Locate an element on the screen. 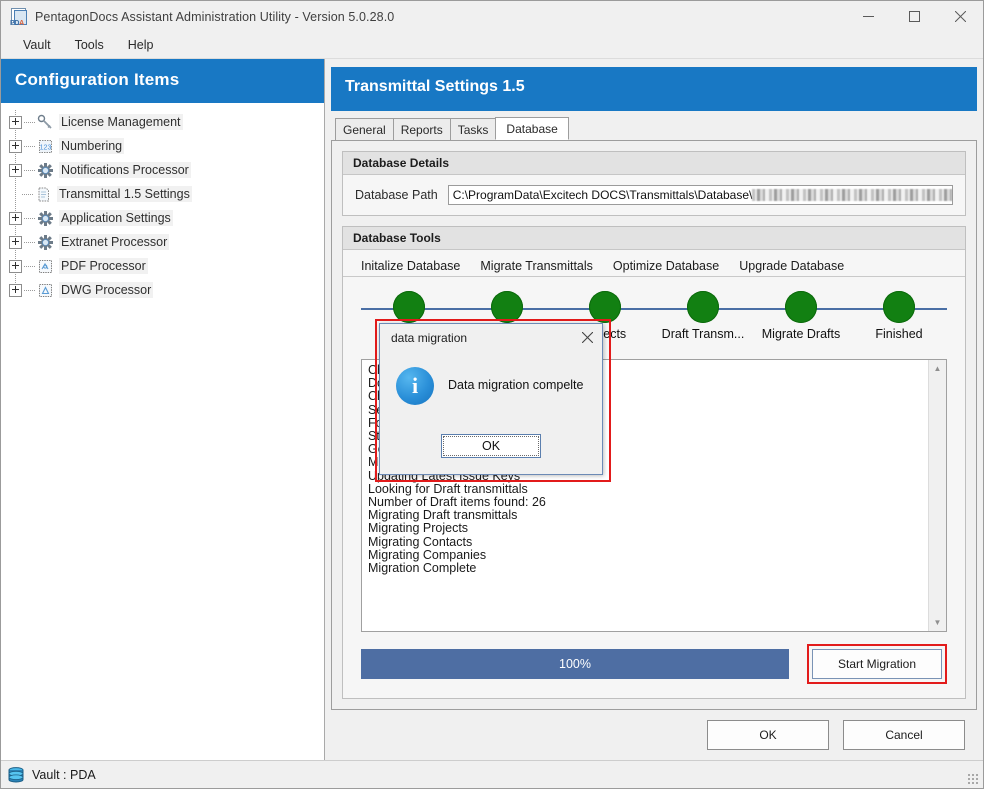  progress-value: 100% is located at coordinates (575, 664).